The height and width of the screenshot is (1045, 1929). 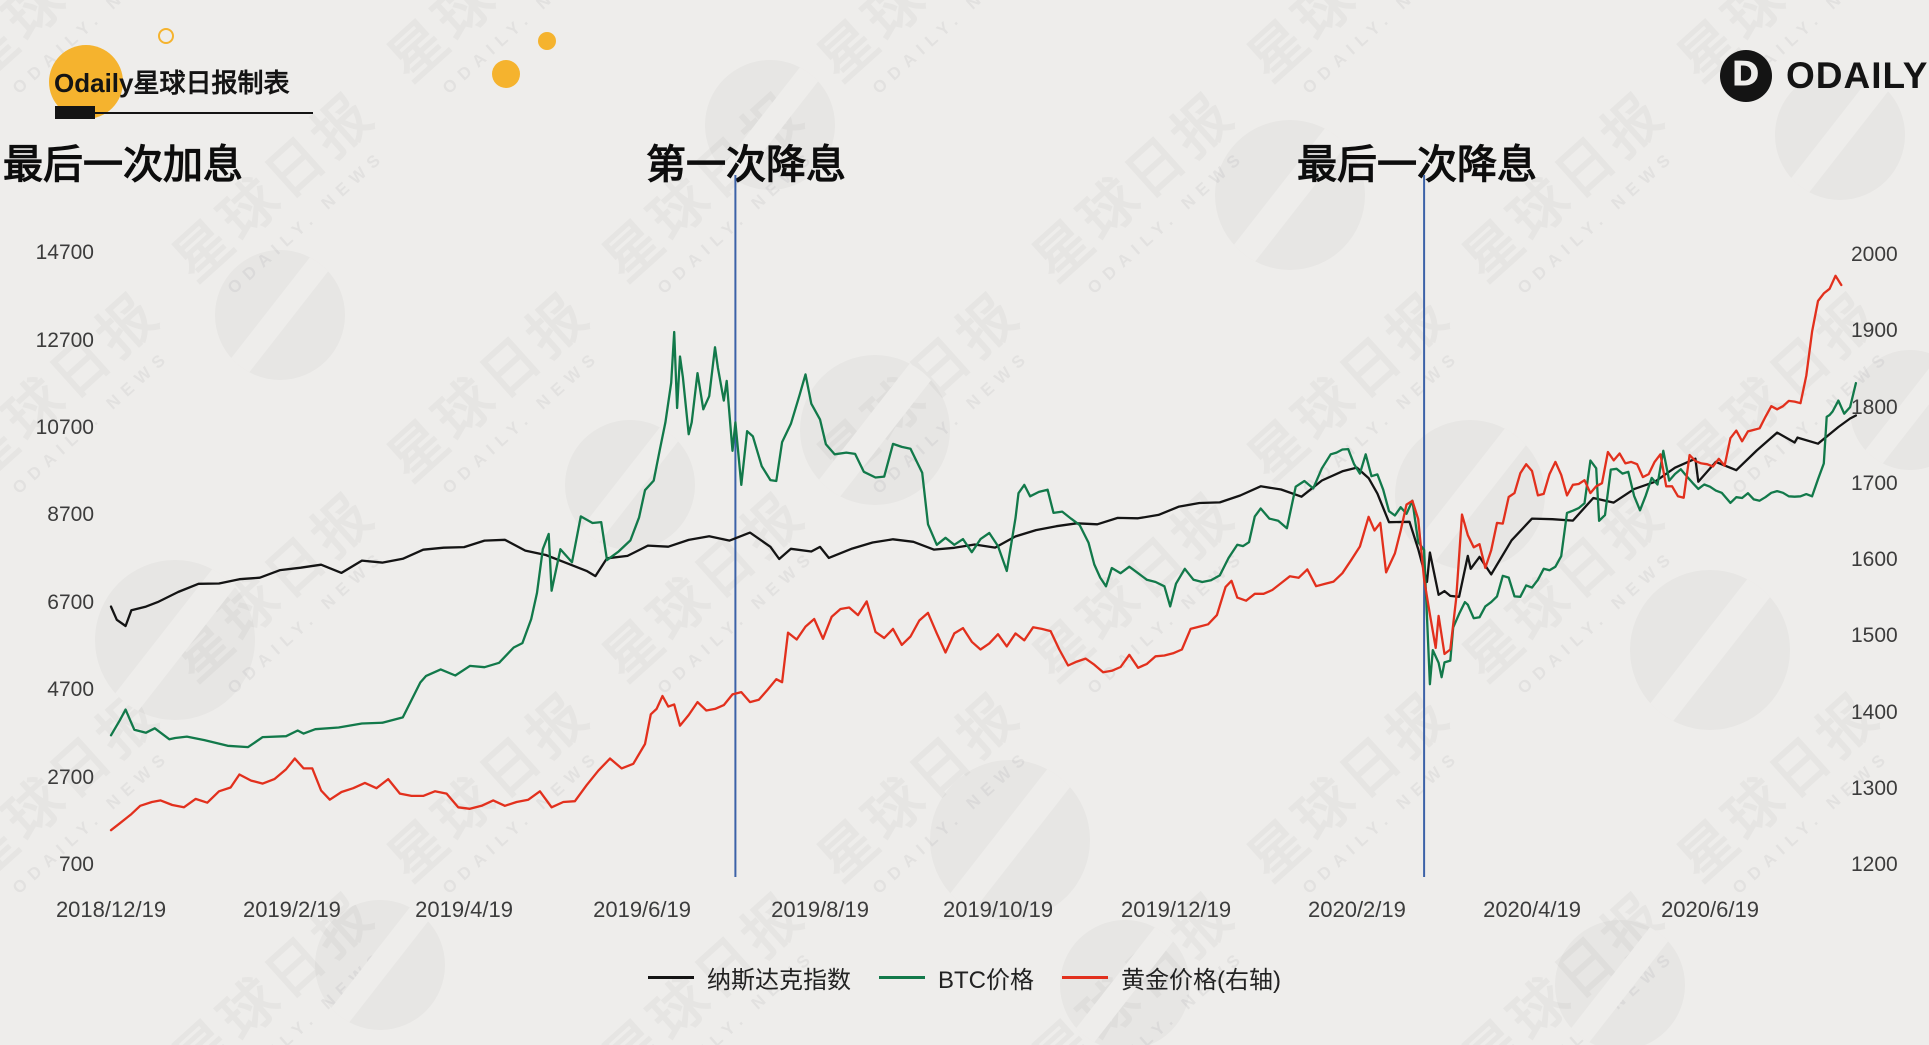 What do you see at coordinates (1874, 483) in the screenshot?
I see `y-right-tick-1700: 1700` at bounding box center [1874, 483].